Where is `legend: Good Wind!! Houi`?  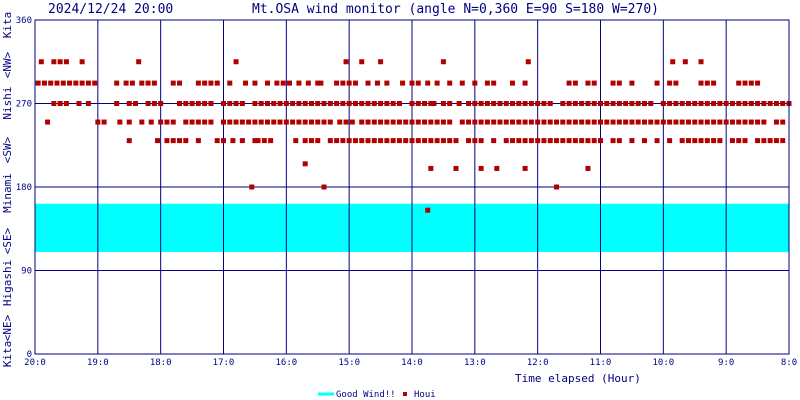 legend: Good Wind!! Houi is located at coordinates (377, 395).